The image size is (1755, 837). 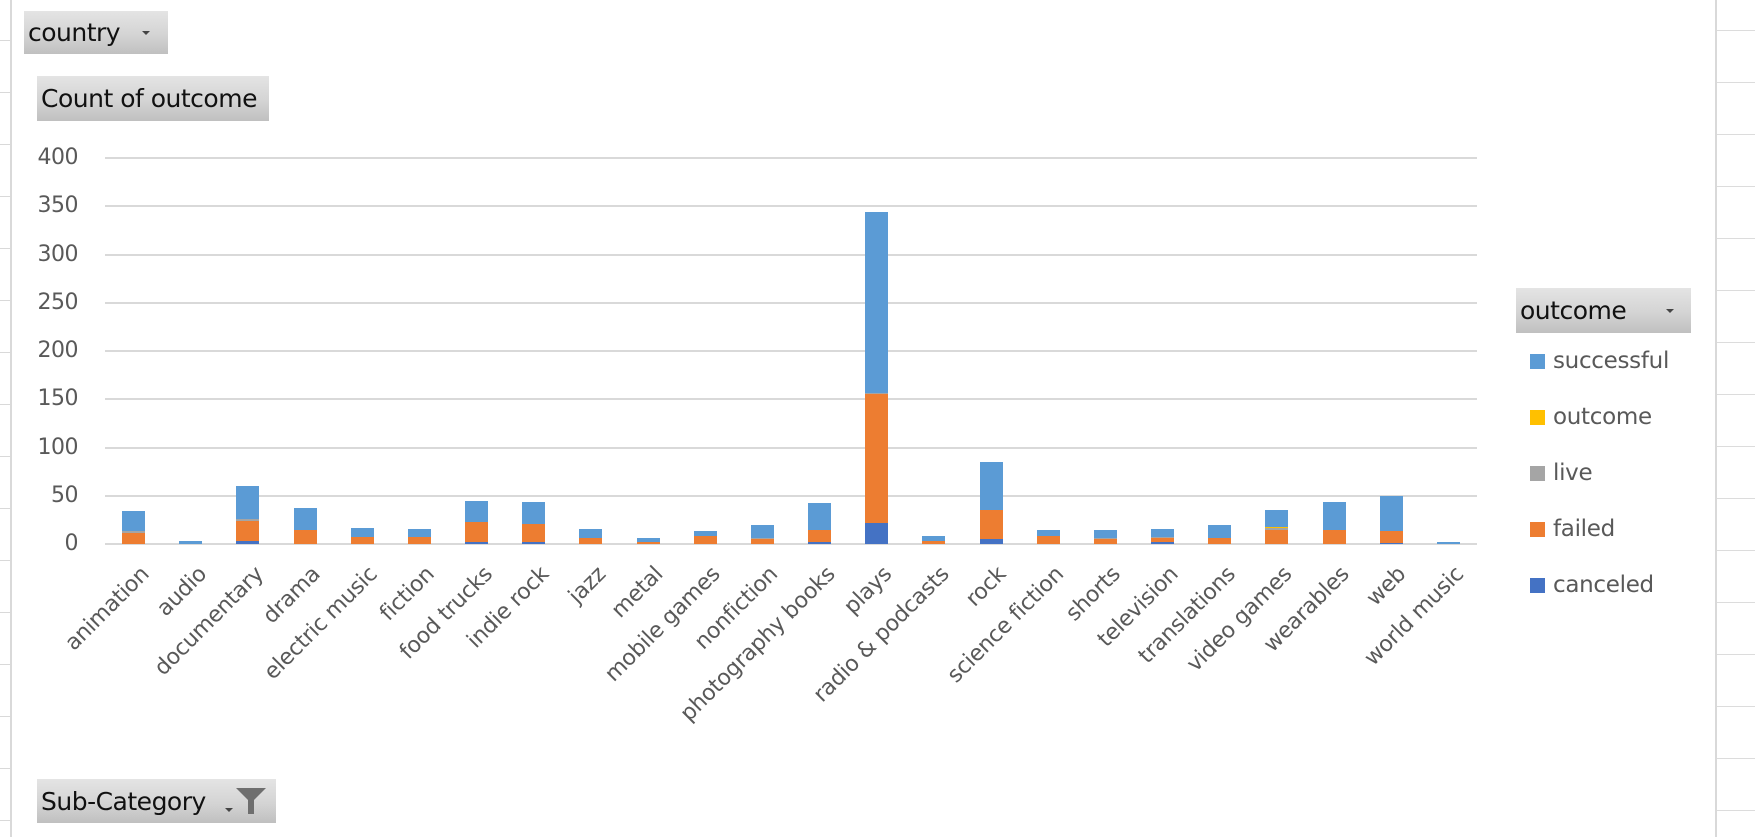 I want to click on bar-video-games, so click(x=1277, y=527).